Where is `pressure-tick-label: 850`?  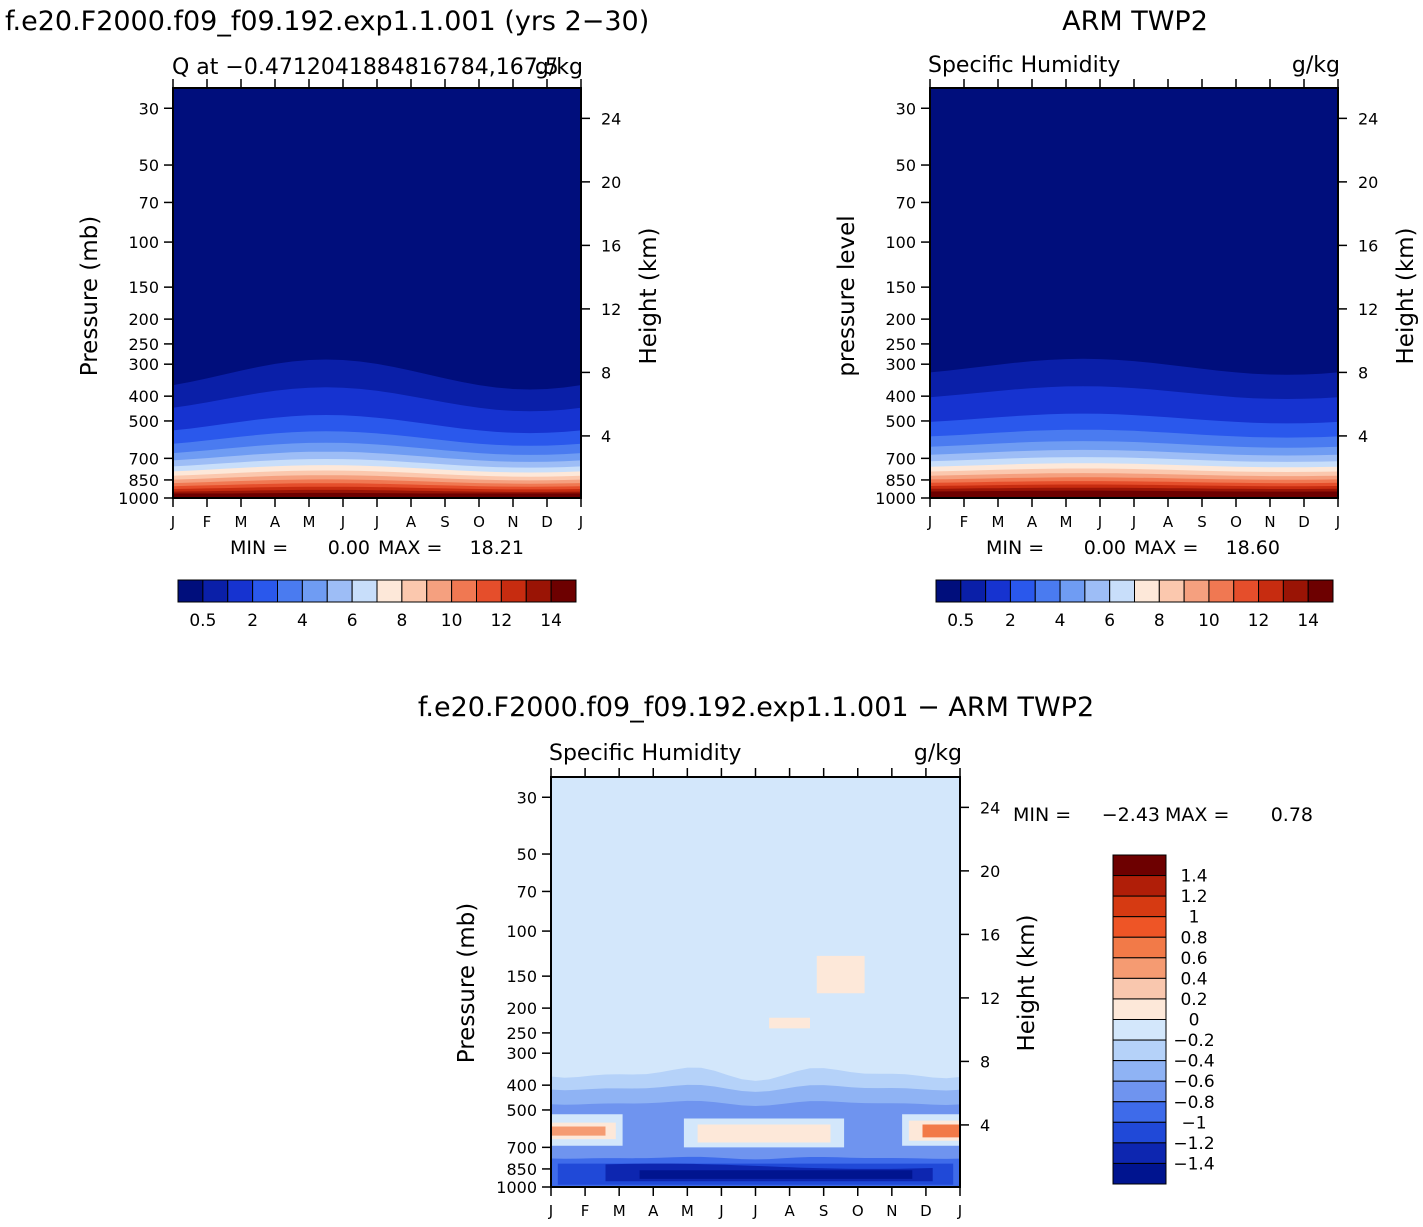 pressure-tick-label: 850 is located at coordinates (900, 480).